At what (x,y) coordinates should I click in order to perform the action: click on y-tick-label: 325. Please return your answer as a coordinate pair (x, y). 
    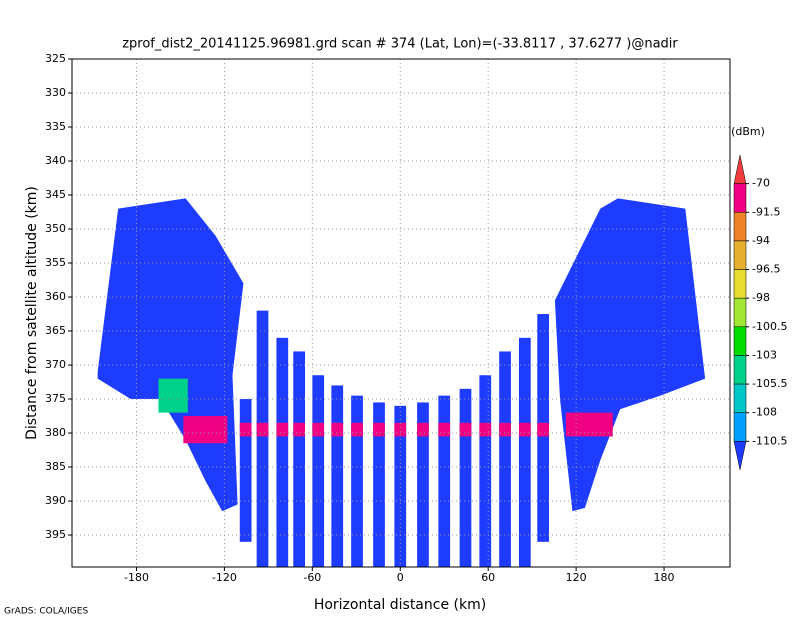
    Looking at the image, I should click on (55, 58).